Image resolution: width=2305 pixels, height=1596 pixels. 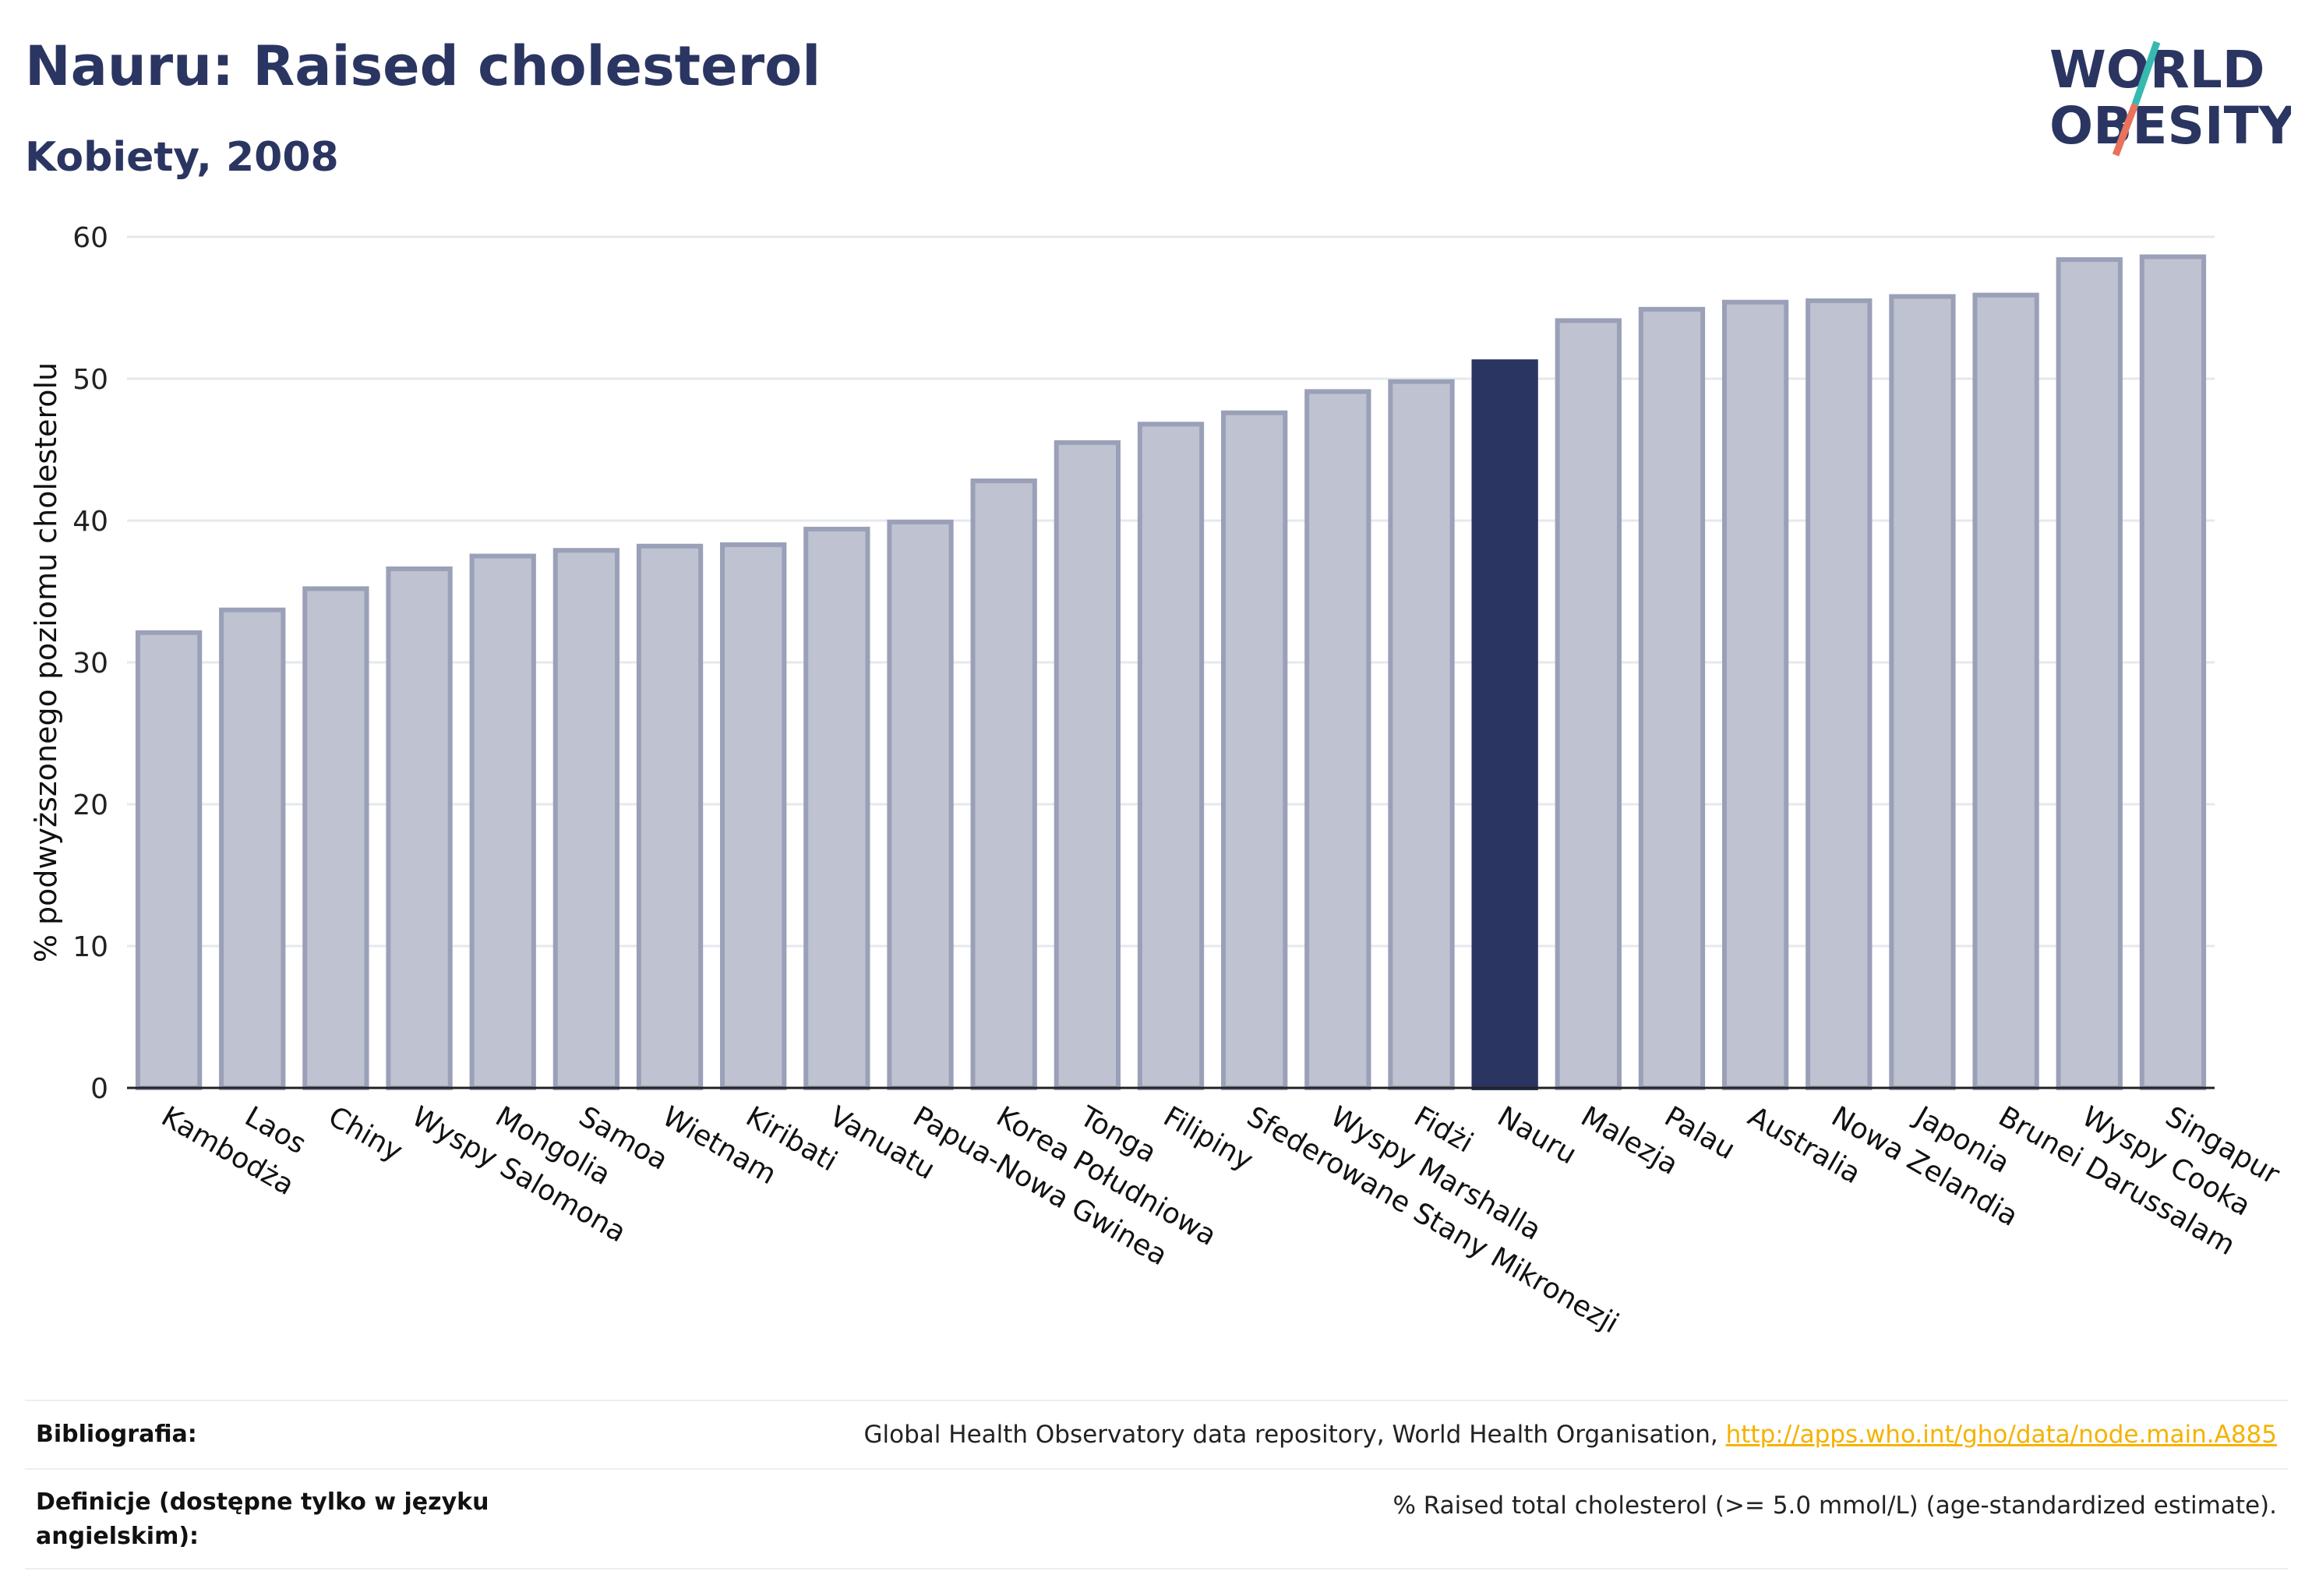 What do you see at coordinates (117, 1536) in the screenshot?
I see `definitions-label-line2: angielskim):` at bounding box center [117, 1536].